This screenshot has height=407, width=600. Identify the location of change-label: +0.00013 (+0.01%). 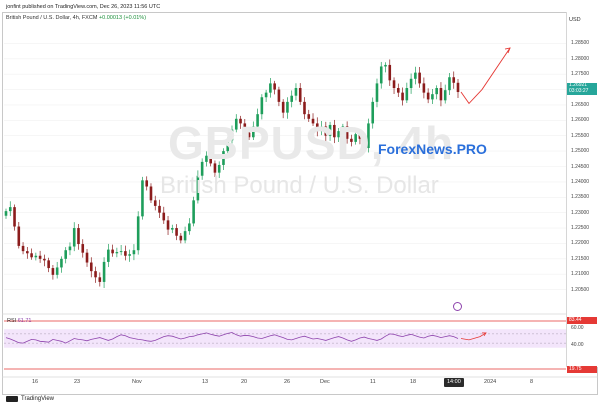
(122, 18).